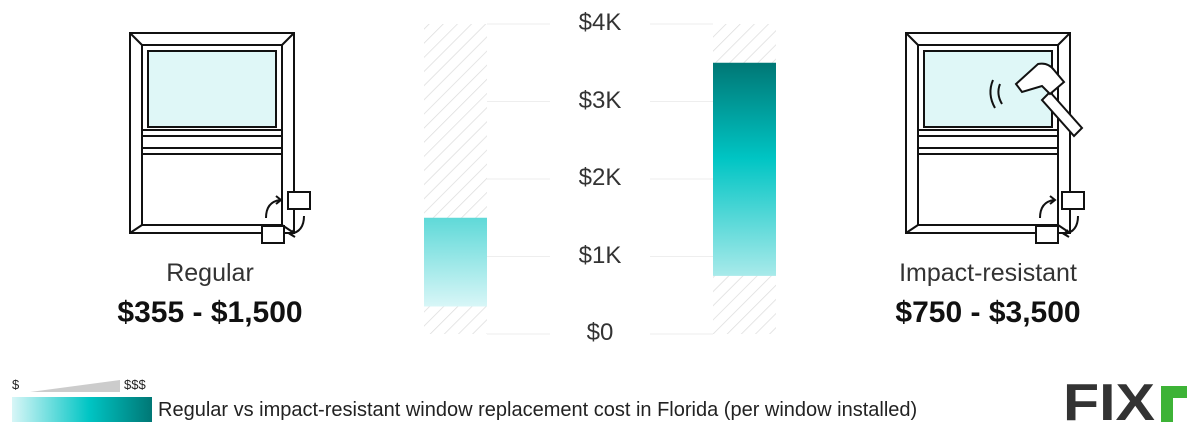 The image size is (1200, 431). I want to click on y-tick-label: $4K, so click(600, 23).